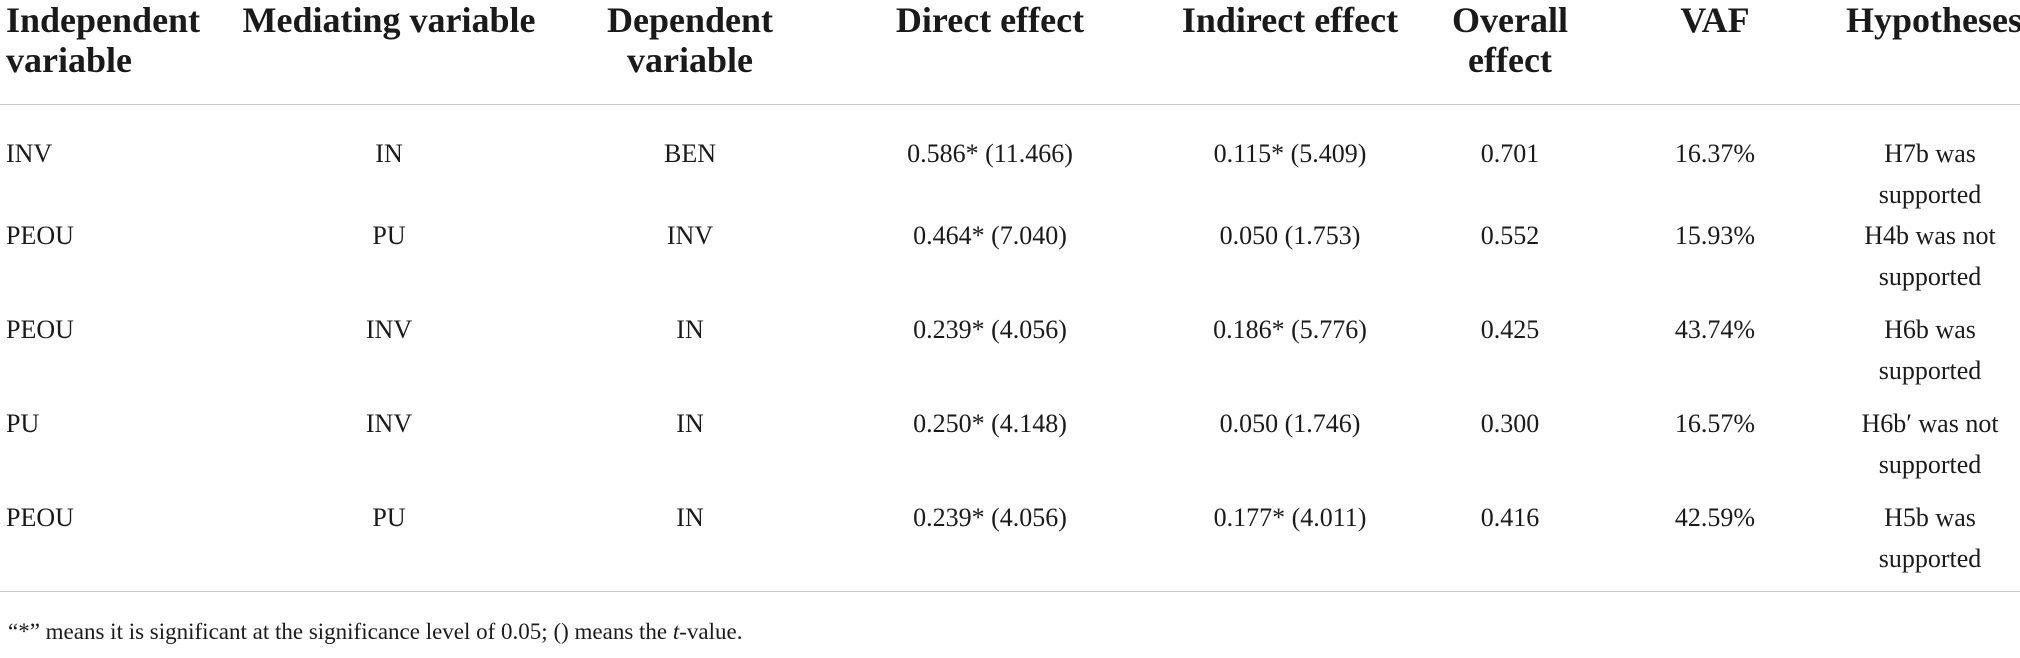 This screenshot has width=2020, height=658. What do you see at coordinates (1510, 544) in the screenshot?
I see `cell-overall-effect: 0.416` at bounding box center [1510, 544].